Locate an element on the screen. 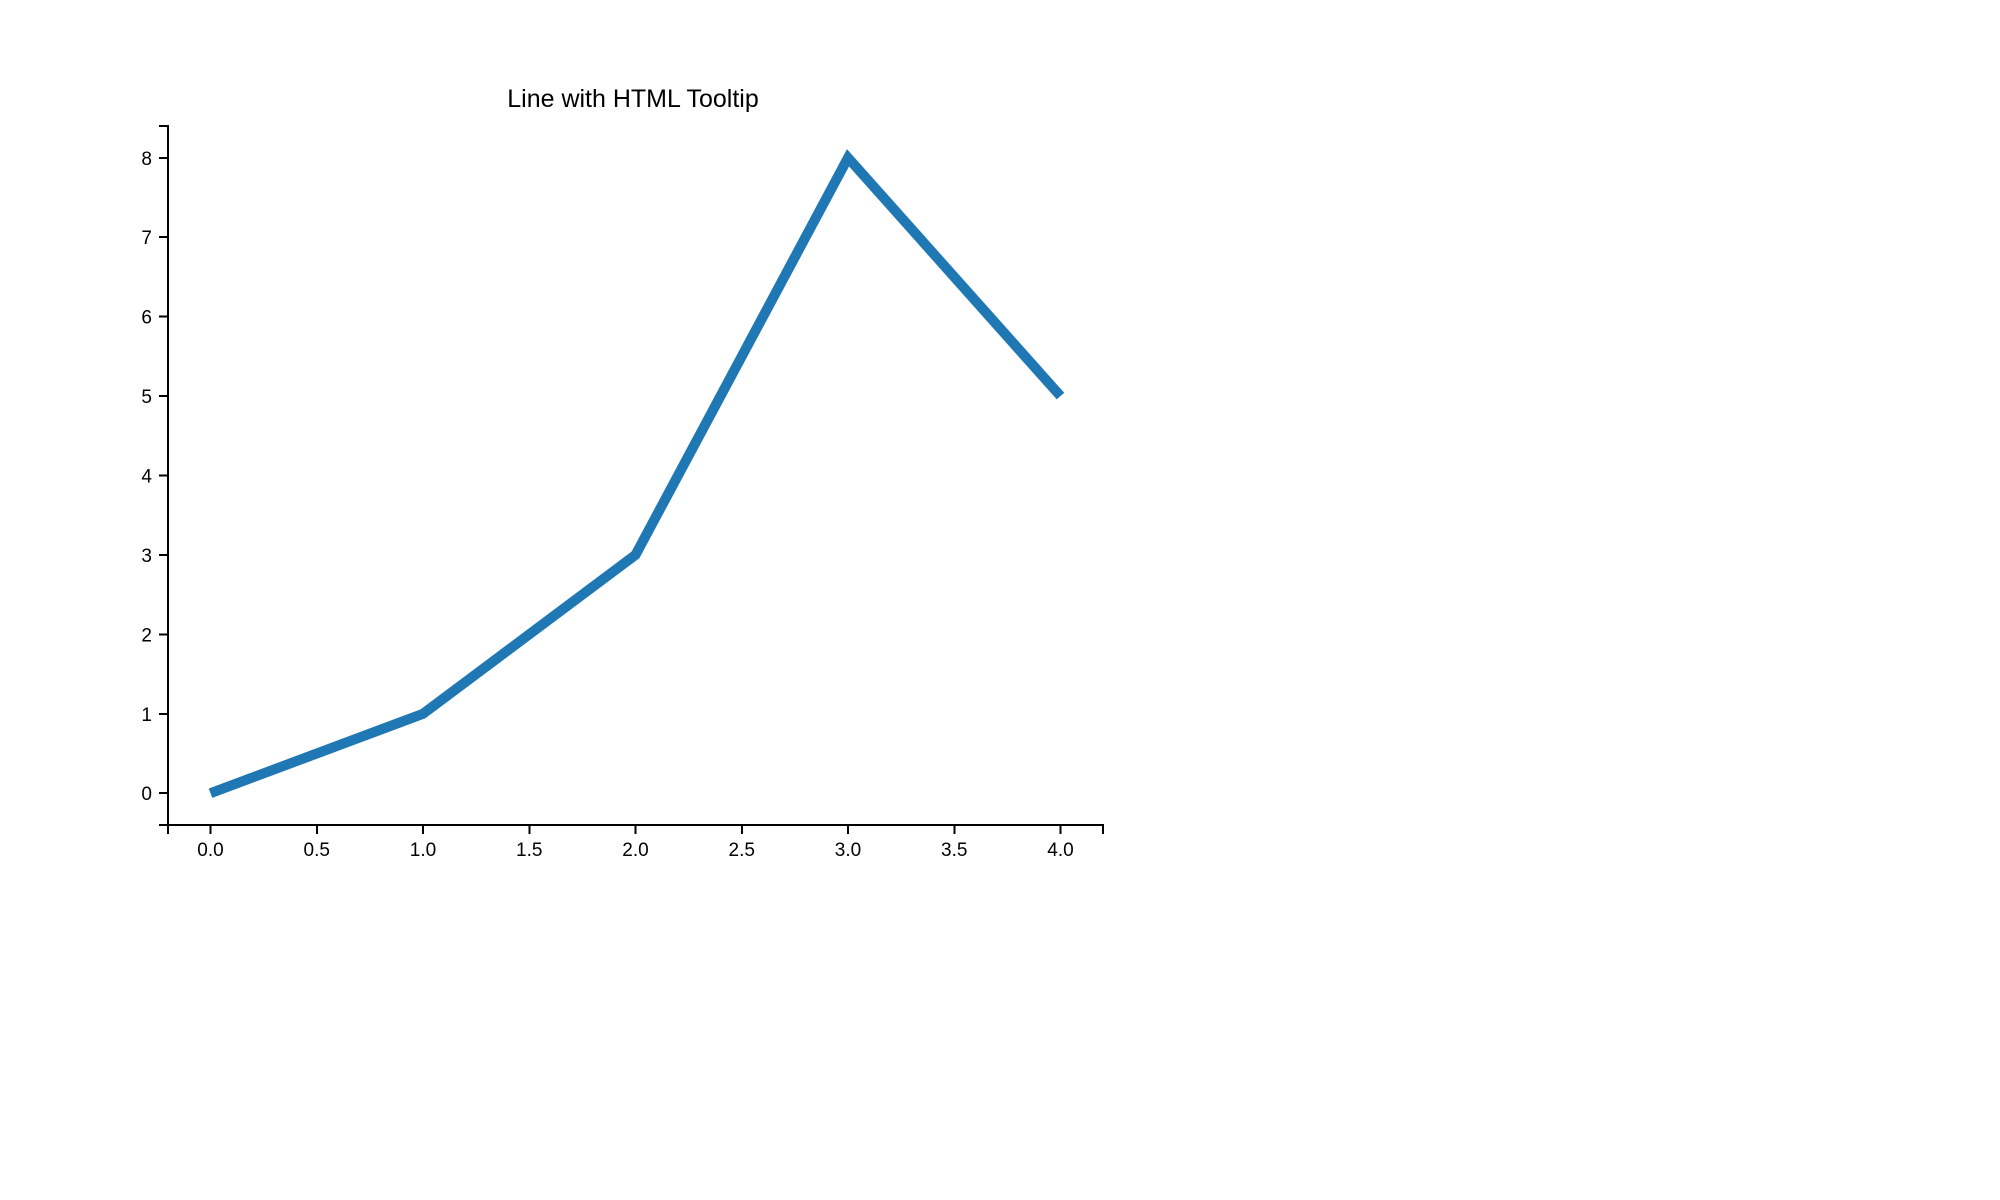  y-axis: 0 1 2 3 4 5 6 7 8 is located at coordinates (155, 475).